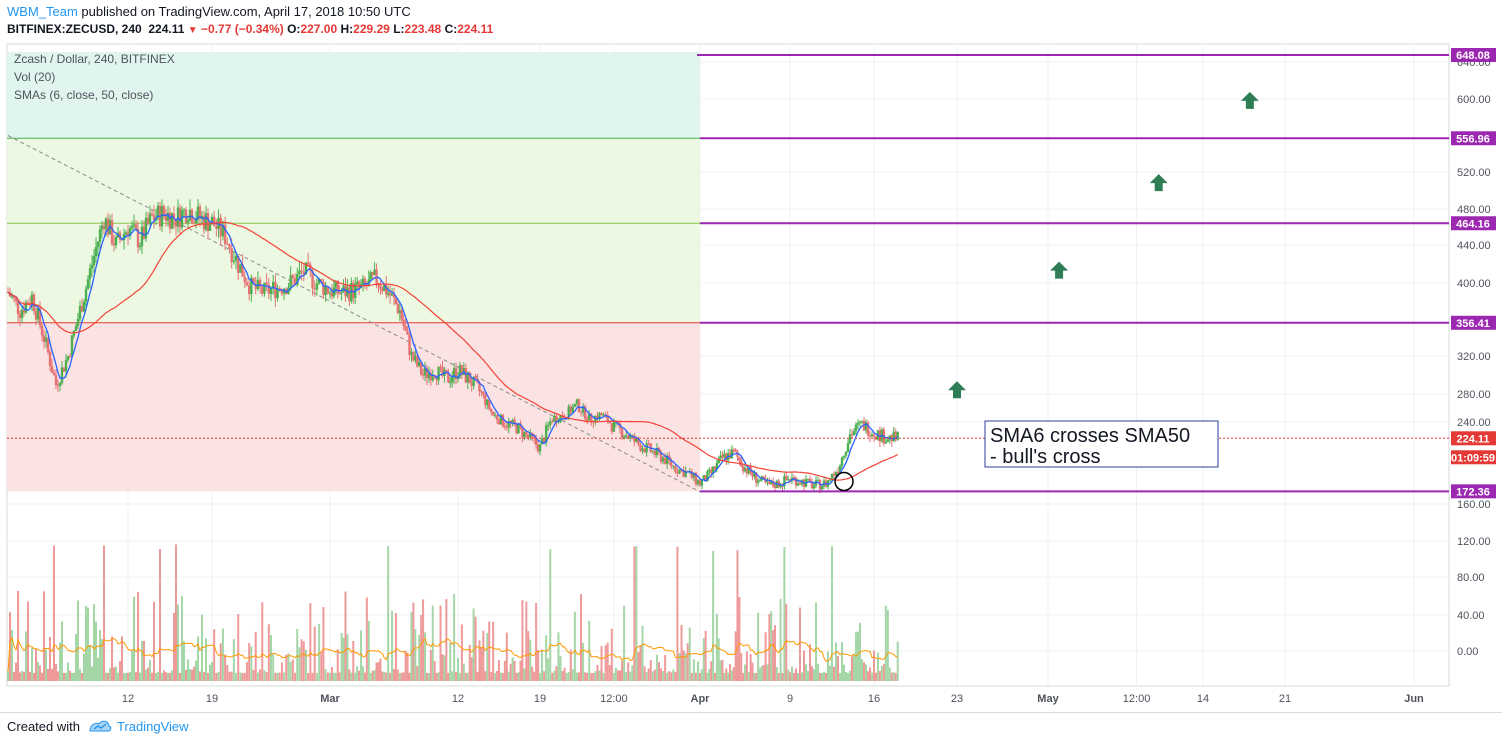  What do you see at coordinates (1101, 444) in the screenshot?
I see `annotation-box: SMA6 crosses SMA50 - bull's cross` at bounding box center [1101, 444].